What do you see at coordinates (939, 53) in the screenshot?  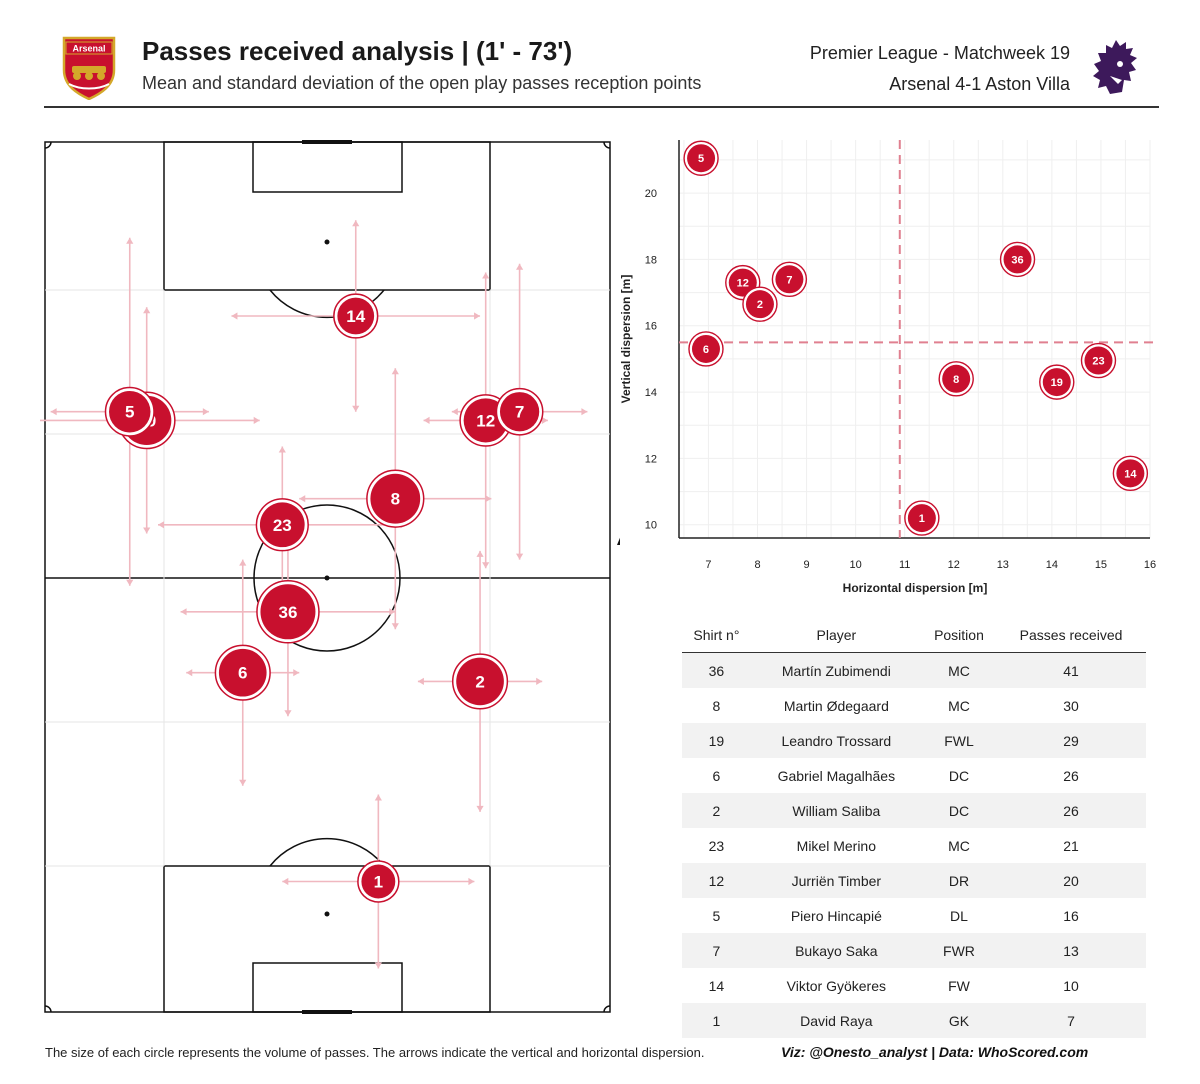 I see `league-label: Premier League - Matchweek 19` at bounding box center [939, 53].